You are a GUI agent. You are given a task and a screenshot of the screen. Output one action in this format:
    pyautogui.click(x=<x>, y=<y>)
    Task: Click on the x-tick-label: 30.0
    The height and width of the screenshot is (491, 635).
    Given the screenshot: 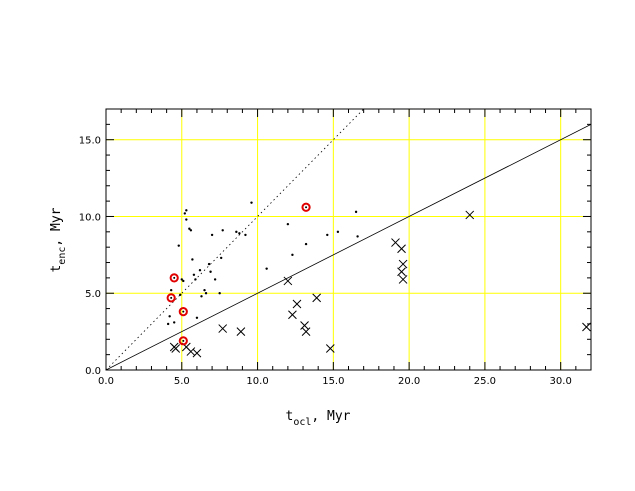 What is the action you would take?
    pyautogui.click(x=561, y=381)
    